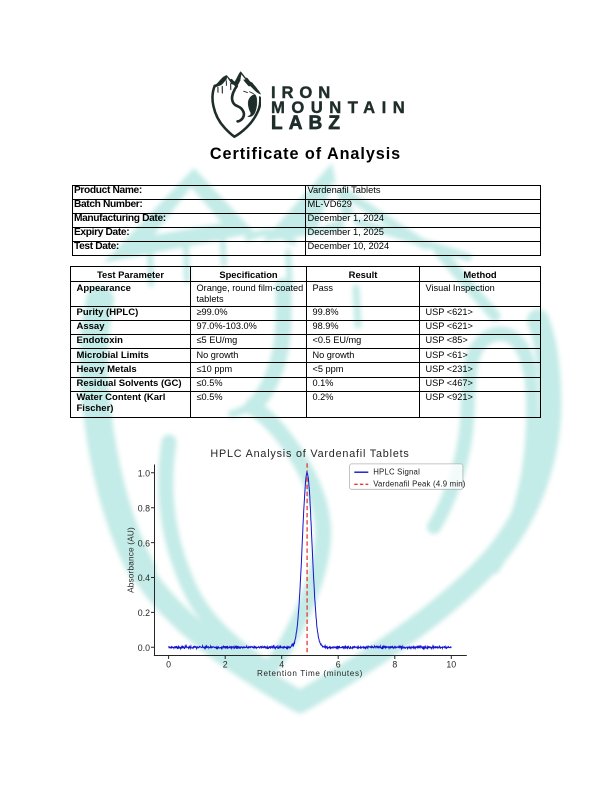 This screenshot has height=792, width=612. What do you see at coordinates (144, 543) in the screenshot?
I see `svg-text: 0.6` at bounding box center [144, 543].